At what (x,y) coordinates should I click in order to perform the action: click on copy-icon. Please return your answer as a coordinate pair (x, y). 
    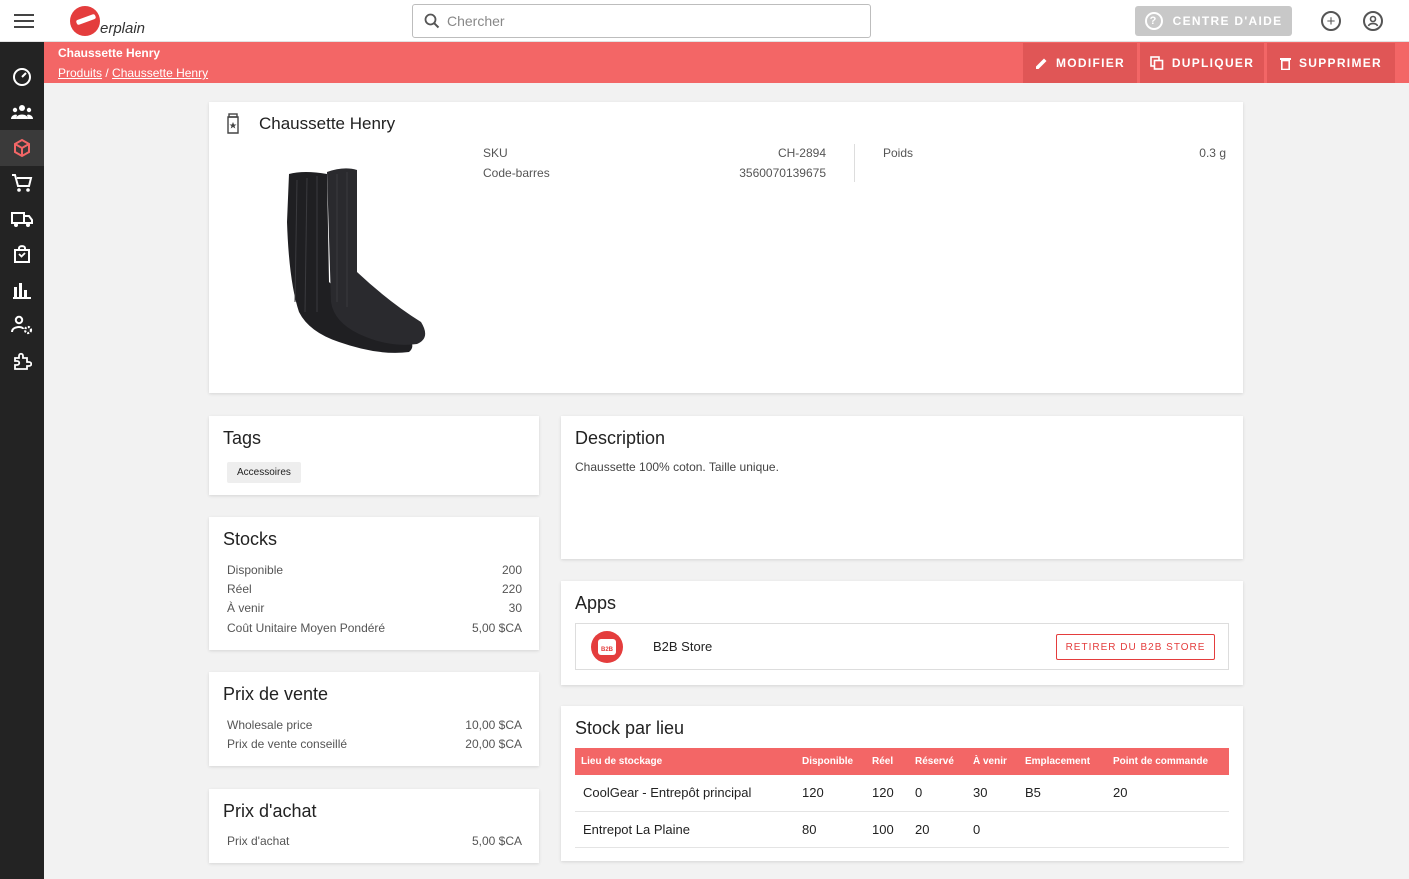
    Looking at the image, I should click on (1157, 63).